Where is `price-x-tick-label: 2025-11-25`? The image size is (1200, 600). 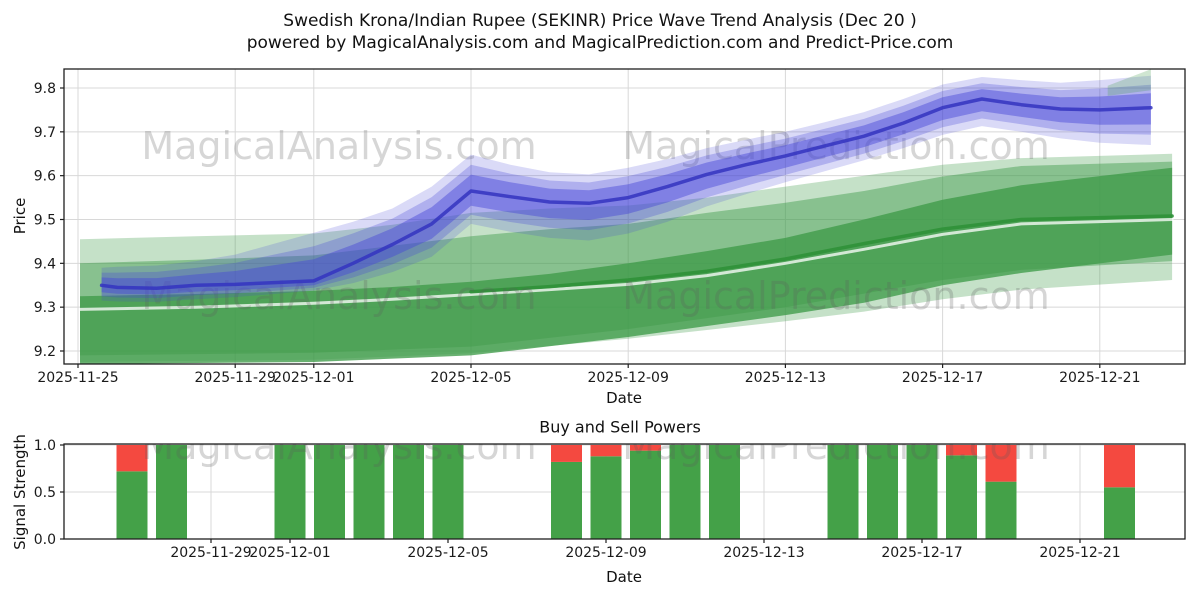
price-x-tick-label: 2025-11-25 is located at coordinates (77, 378).